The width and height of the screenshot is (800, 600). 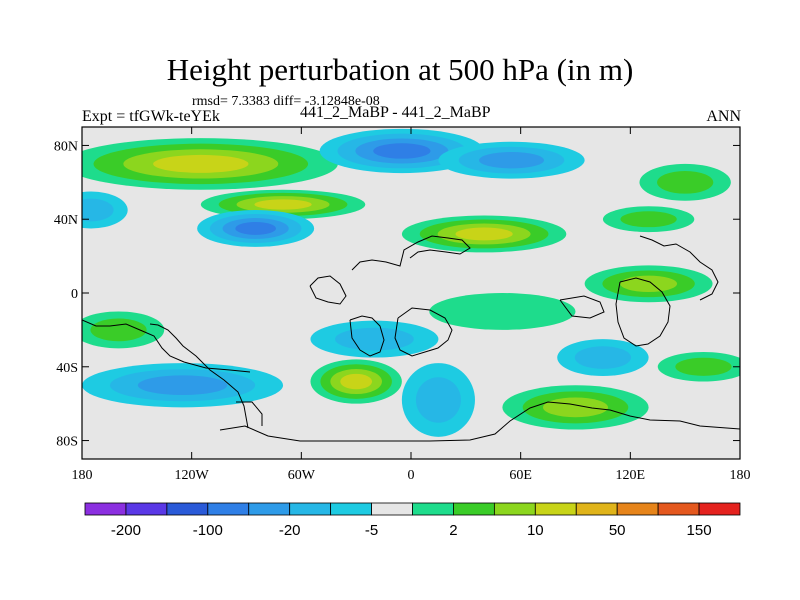 I want to click on coast-pacific-rim, so click(x=166, y=346).